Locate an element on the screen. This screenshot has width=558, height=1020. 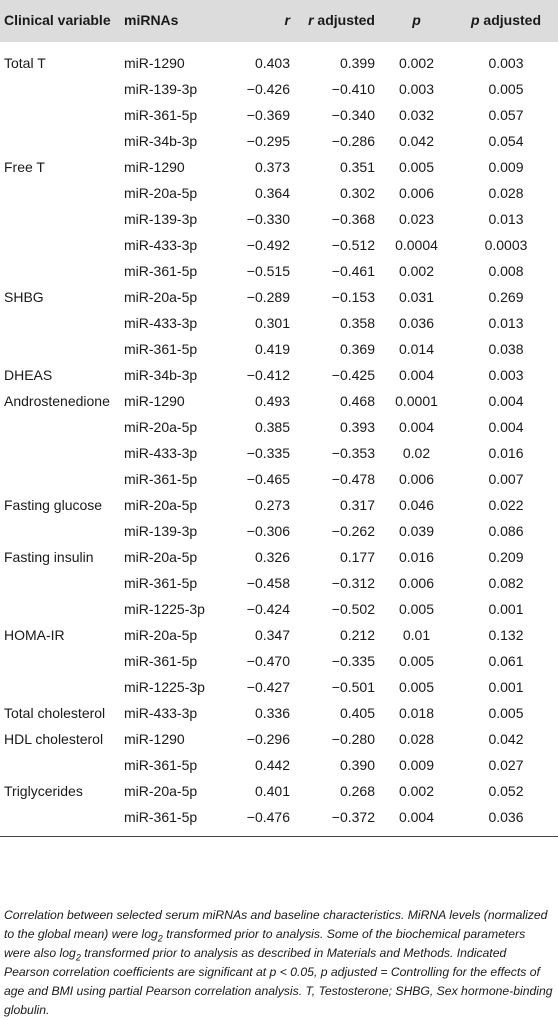
cell-p: 0.004 is located at coordinates (416, 817).